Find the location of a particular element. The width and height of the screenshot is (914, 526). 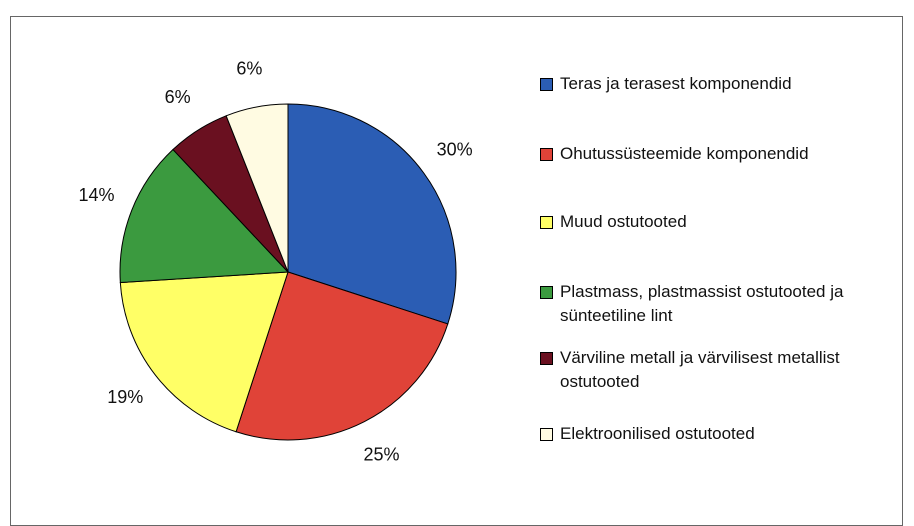

data-label: 19% is located at coordinates (125, 397).